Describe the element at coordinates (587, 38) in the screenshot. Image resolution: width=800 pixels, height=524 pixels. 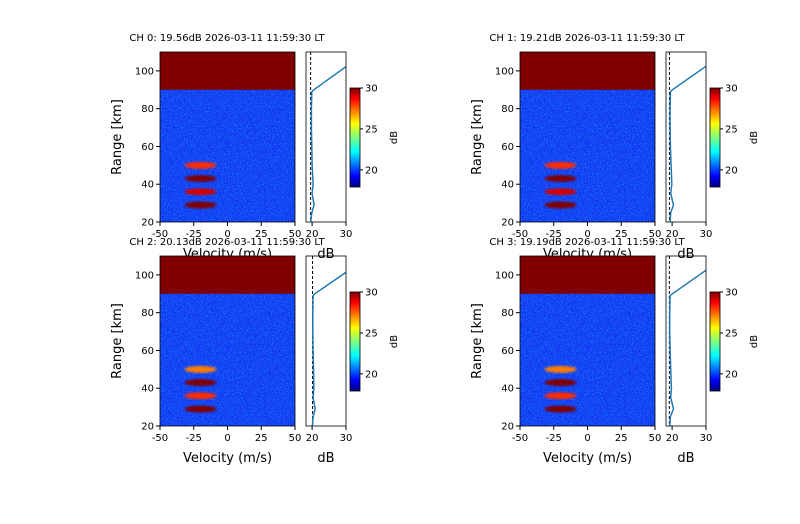
I see `panel-title: CH 1: 19.21dB 2026-03-11 11:59:30 LT` at that location.